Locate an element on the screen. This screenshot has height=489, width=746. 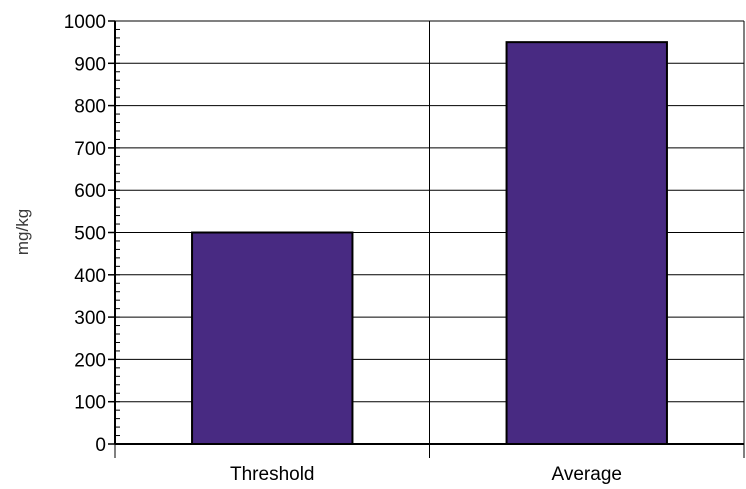
y-tick-label: 400 is located at coordinates (90, 276).